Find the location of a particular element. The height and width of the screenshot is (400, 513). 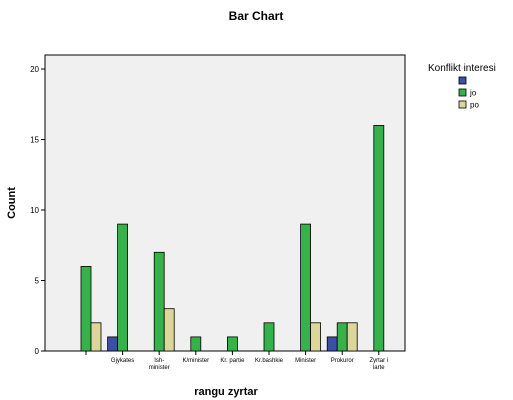

legend-label: po is located at coordinates (474, 105).